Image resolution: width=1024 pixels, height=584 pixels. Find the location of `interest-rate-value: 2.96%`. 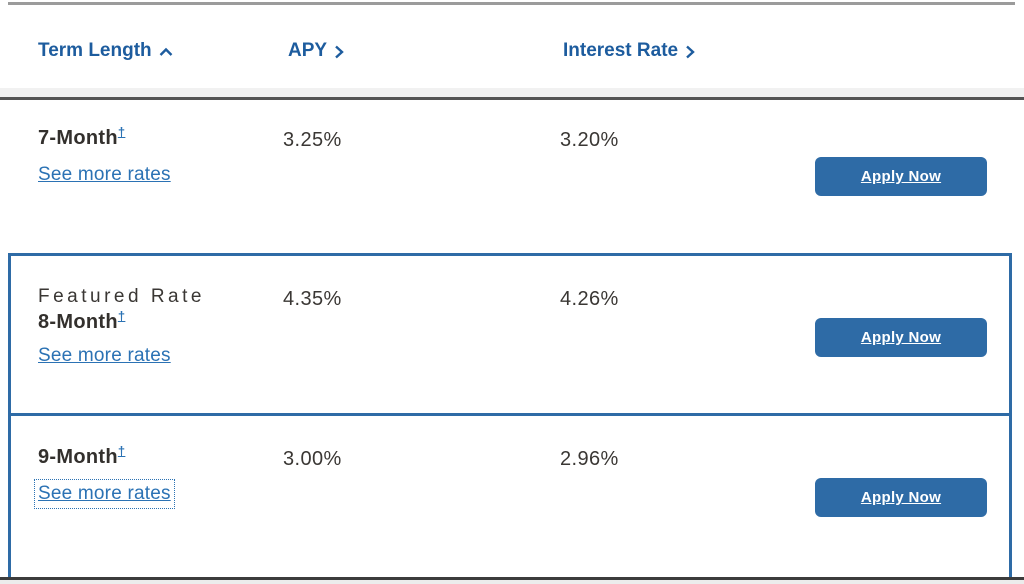

interest-rate-value: 2.96% is located at coordinates (589, 459).